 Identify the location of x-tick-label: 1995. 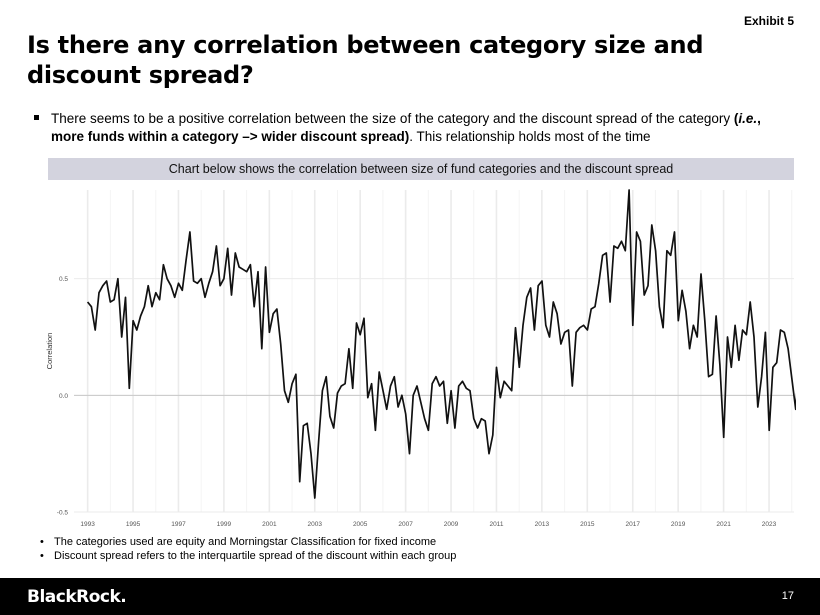
(133, 524).